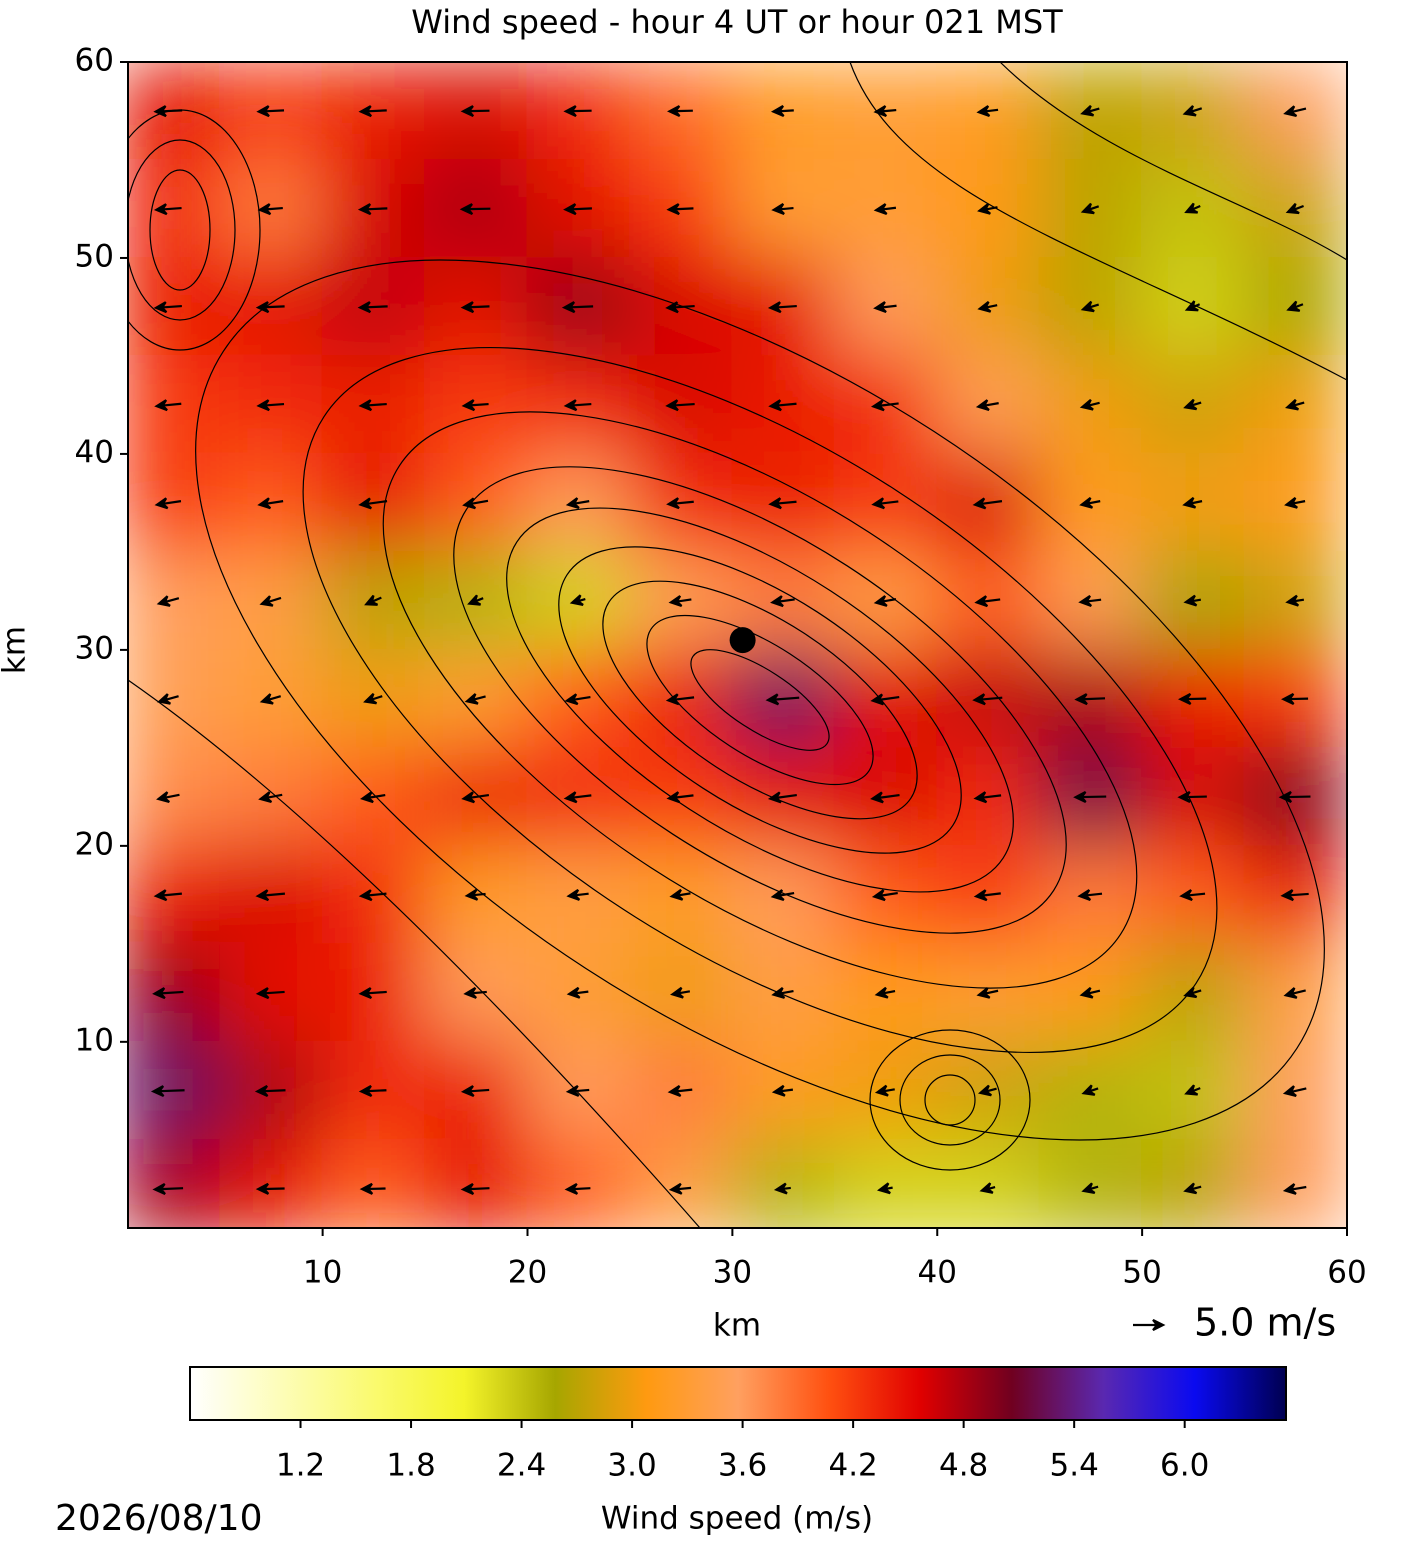  I want to click on colorbar-tick-label: 3.0, so click(631, 1466).